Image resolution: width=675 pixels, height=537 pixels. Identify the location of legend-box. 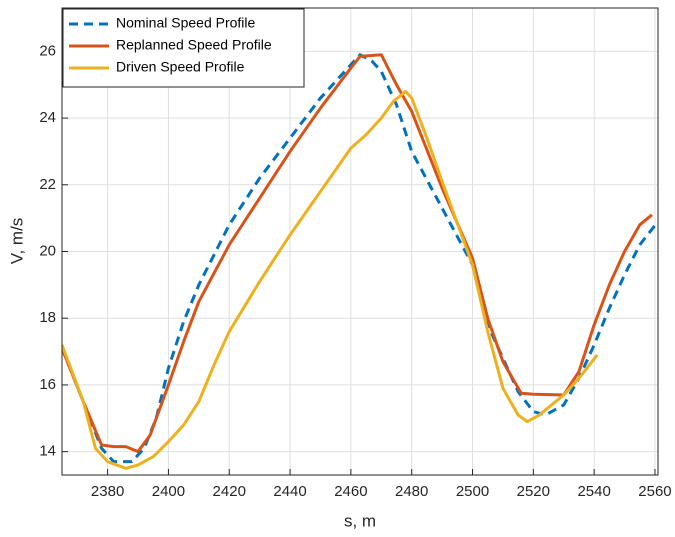
(183, 48).